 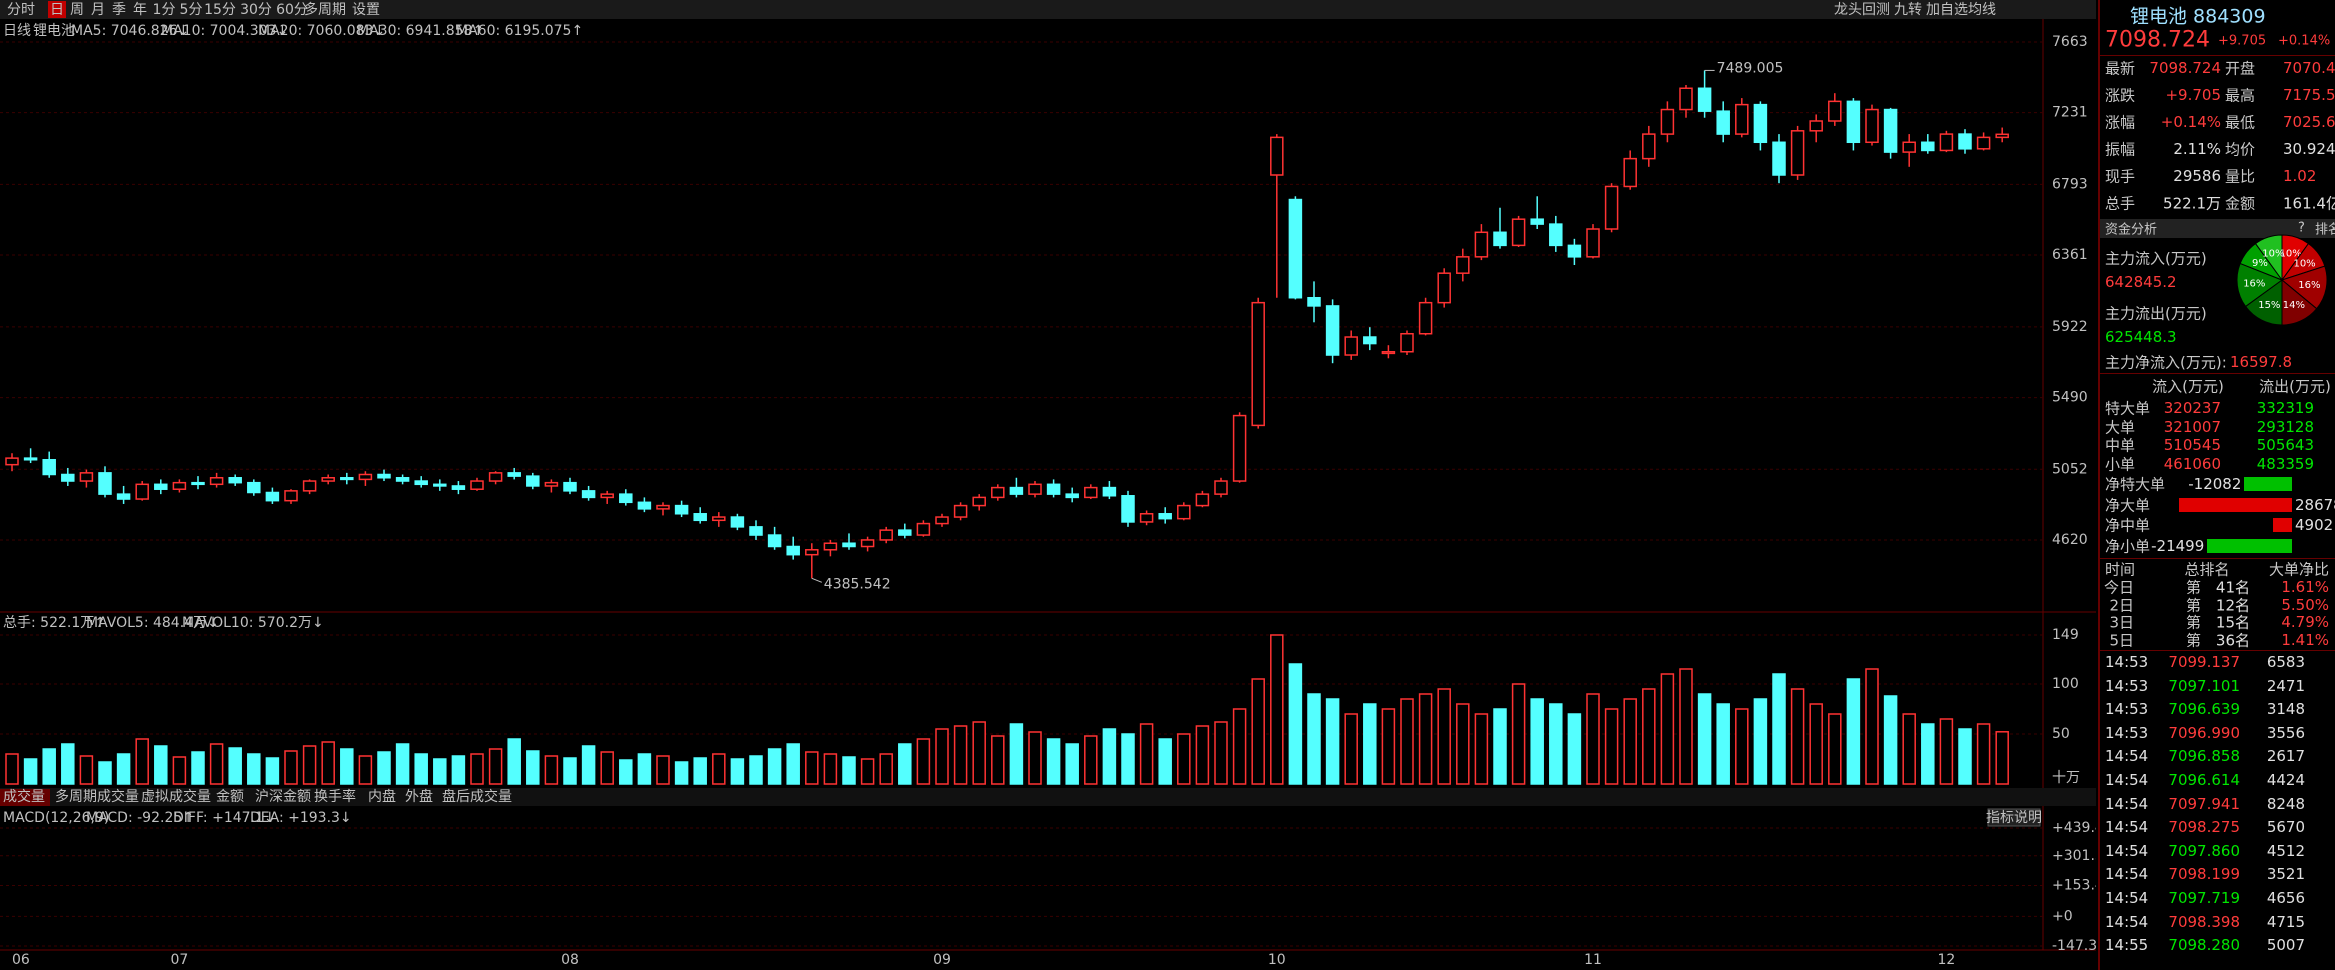 I want to click on period-button: 季, so click(x=119, y=10).